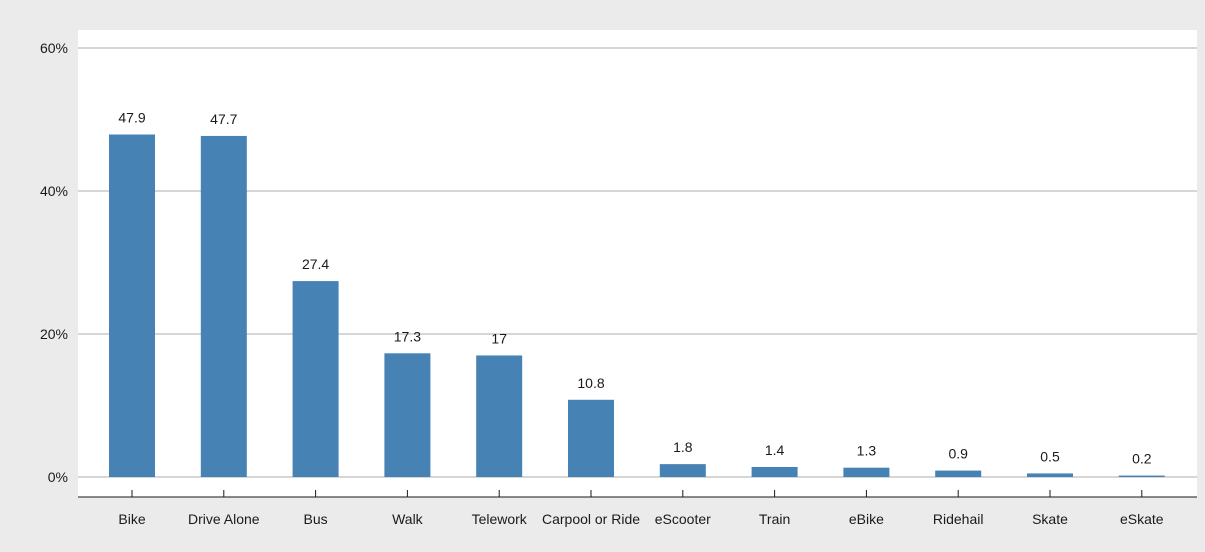  What do you see at coordinates (1142, 459) in the screenshot?
I see `bar-value-label: 0.2` at bounding box center [1142, 459].